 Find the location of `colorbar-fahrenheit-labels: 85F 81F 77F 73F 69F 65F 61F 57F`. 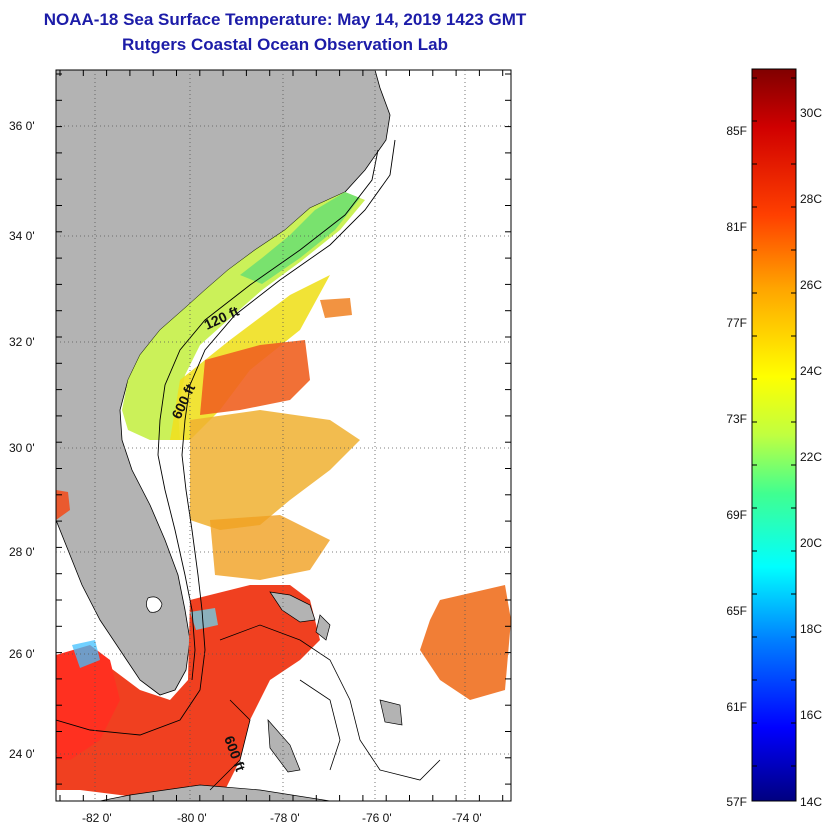

colorbar-fahrenheit-labels: 85F 81F 77F 73F 69F 65F 61F 57F is located at coordinates (736, 466).